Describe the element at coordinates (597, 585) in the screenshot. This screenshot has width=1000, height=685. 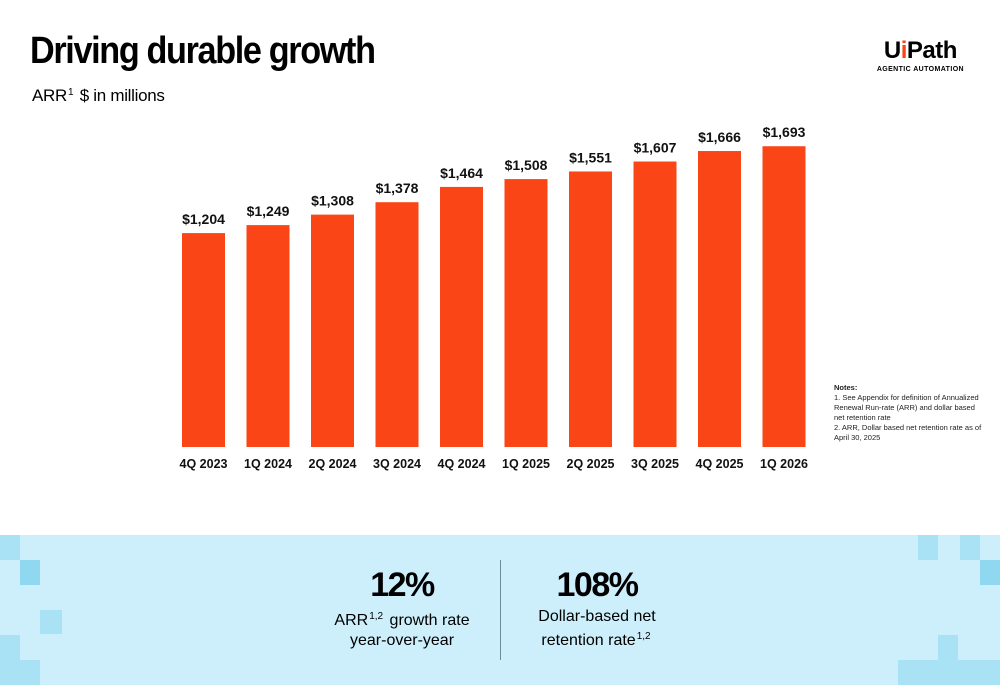
I see `metric-value: 108%` at that location.